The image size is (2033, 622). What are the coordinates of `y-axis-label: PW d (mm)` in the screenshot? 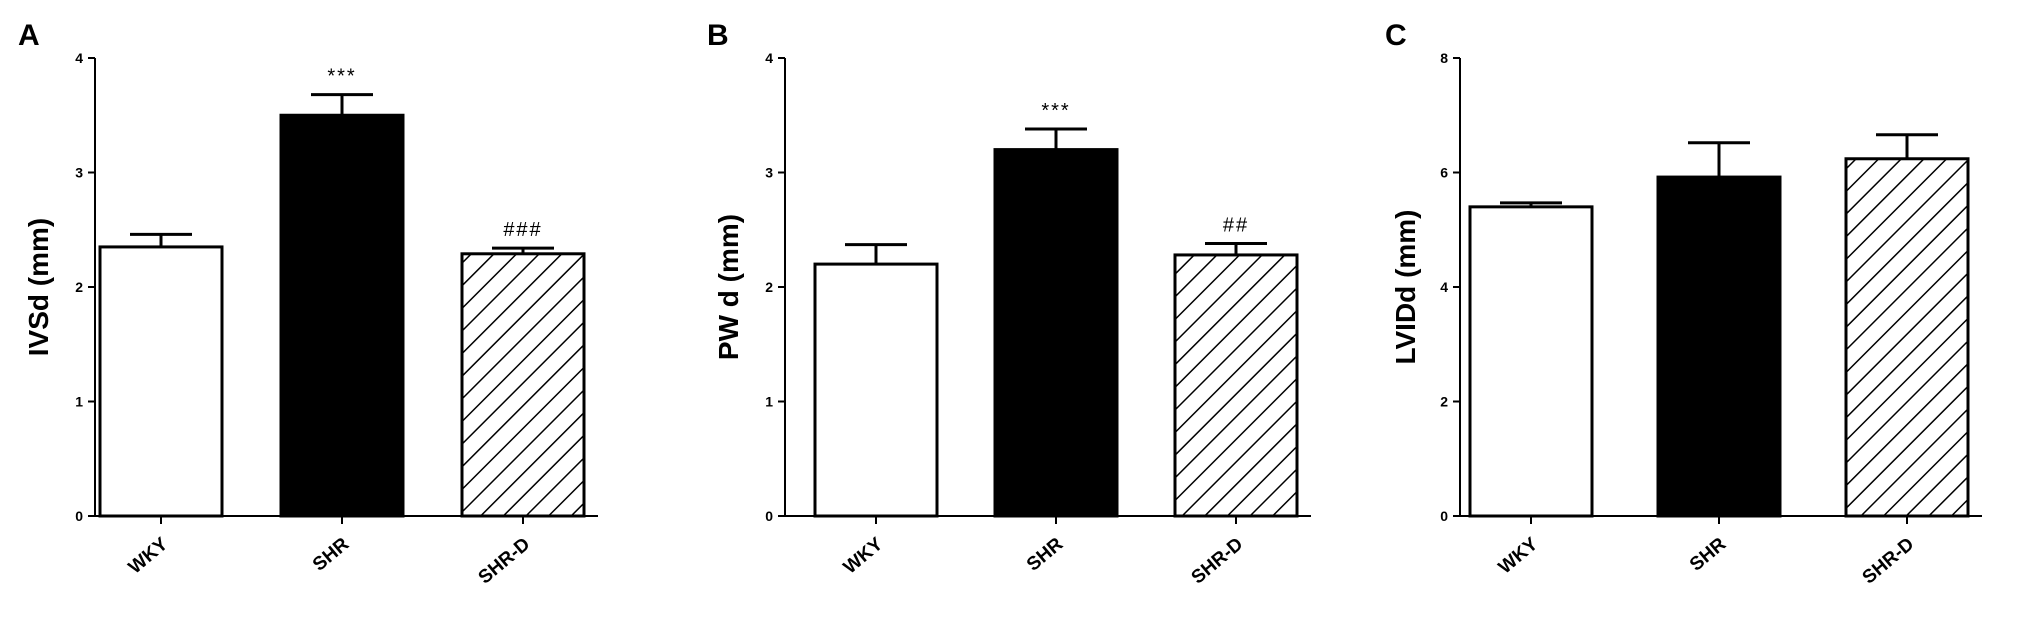 It's located at (728, 287).